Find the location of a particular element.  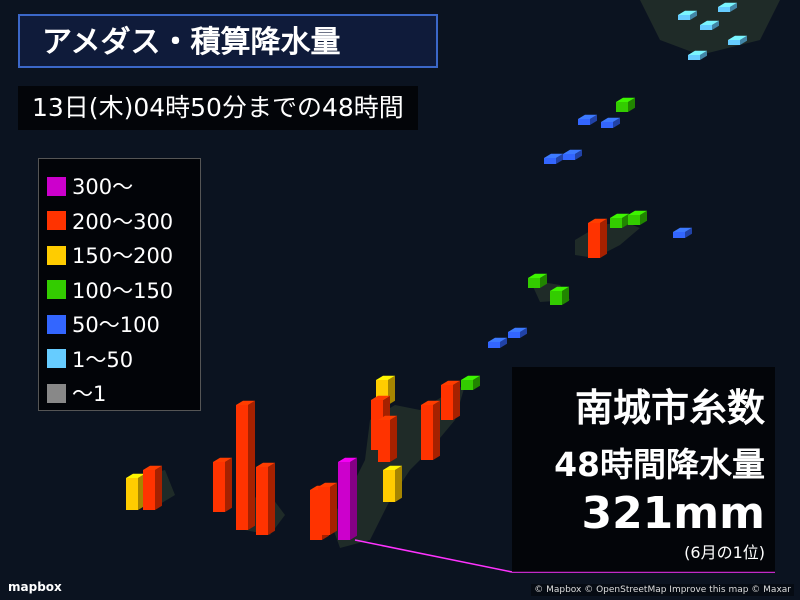

callout-amount: 321mm is located at coordinates (673, 513).